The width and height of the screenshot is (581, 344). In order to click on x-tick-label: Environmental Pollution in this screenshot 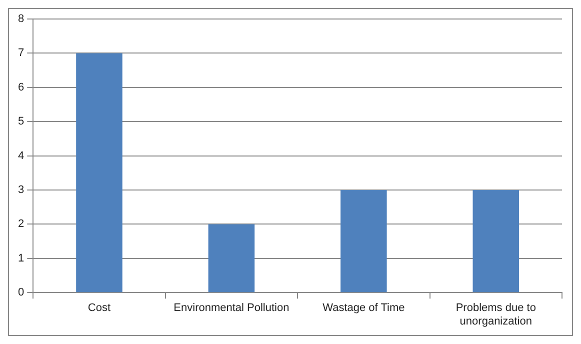, I will do `click(232, 308)`.